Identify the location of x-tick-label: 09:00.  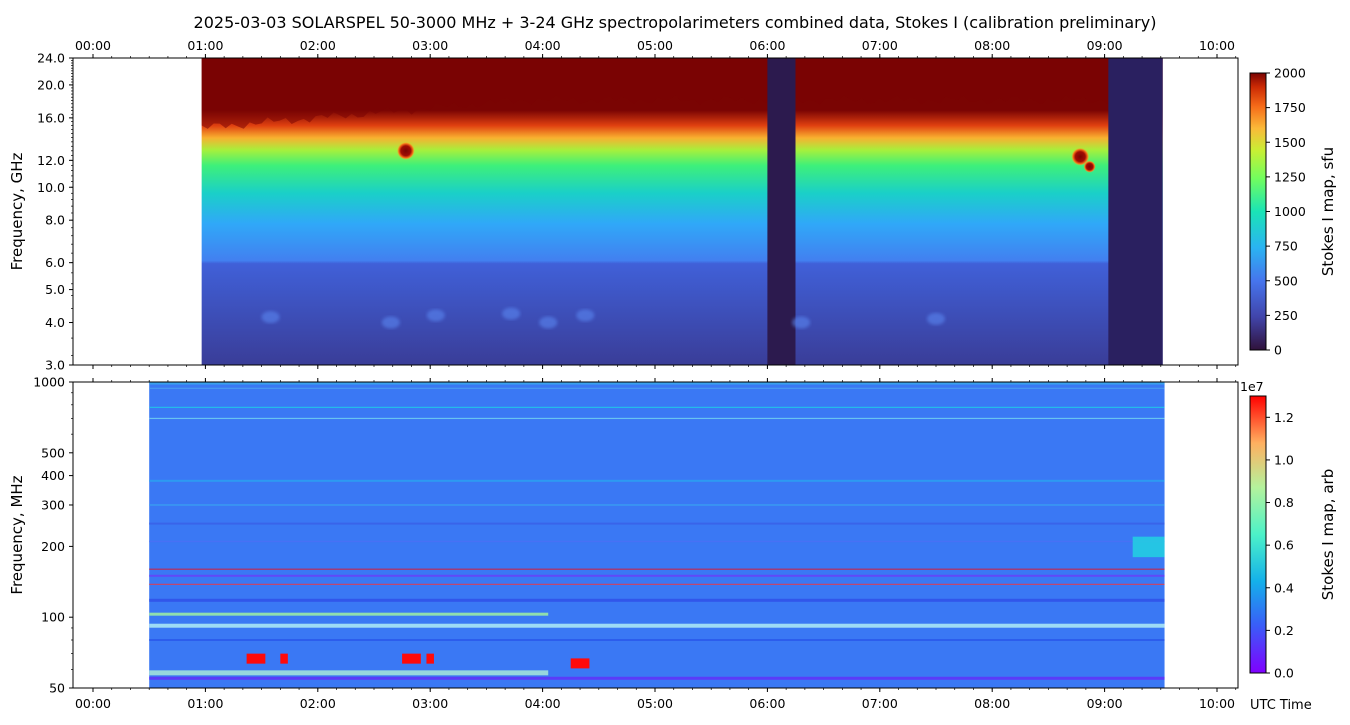
(1105, 45).